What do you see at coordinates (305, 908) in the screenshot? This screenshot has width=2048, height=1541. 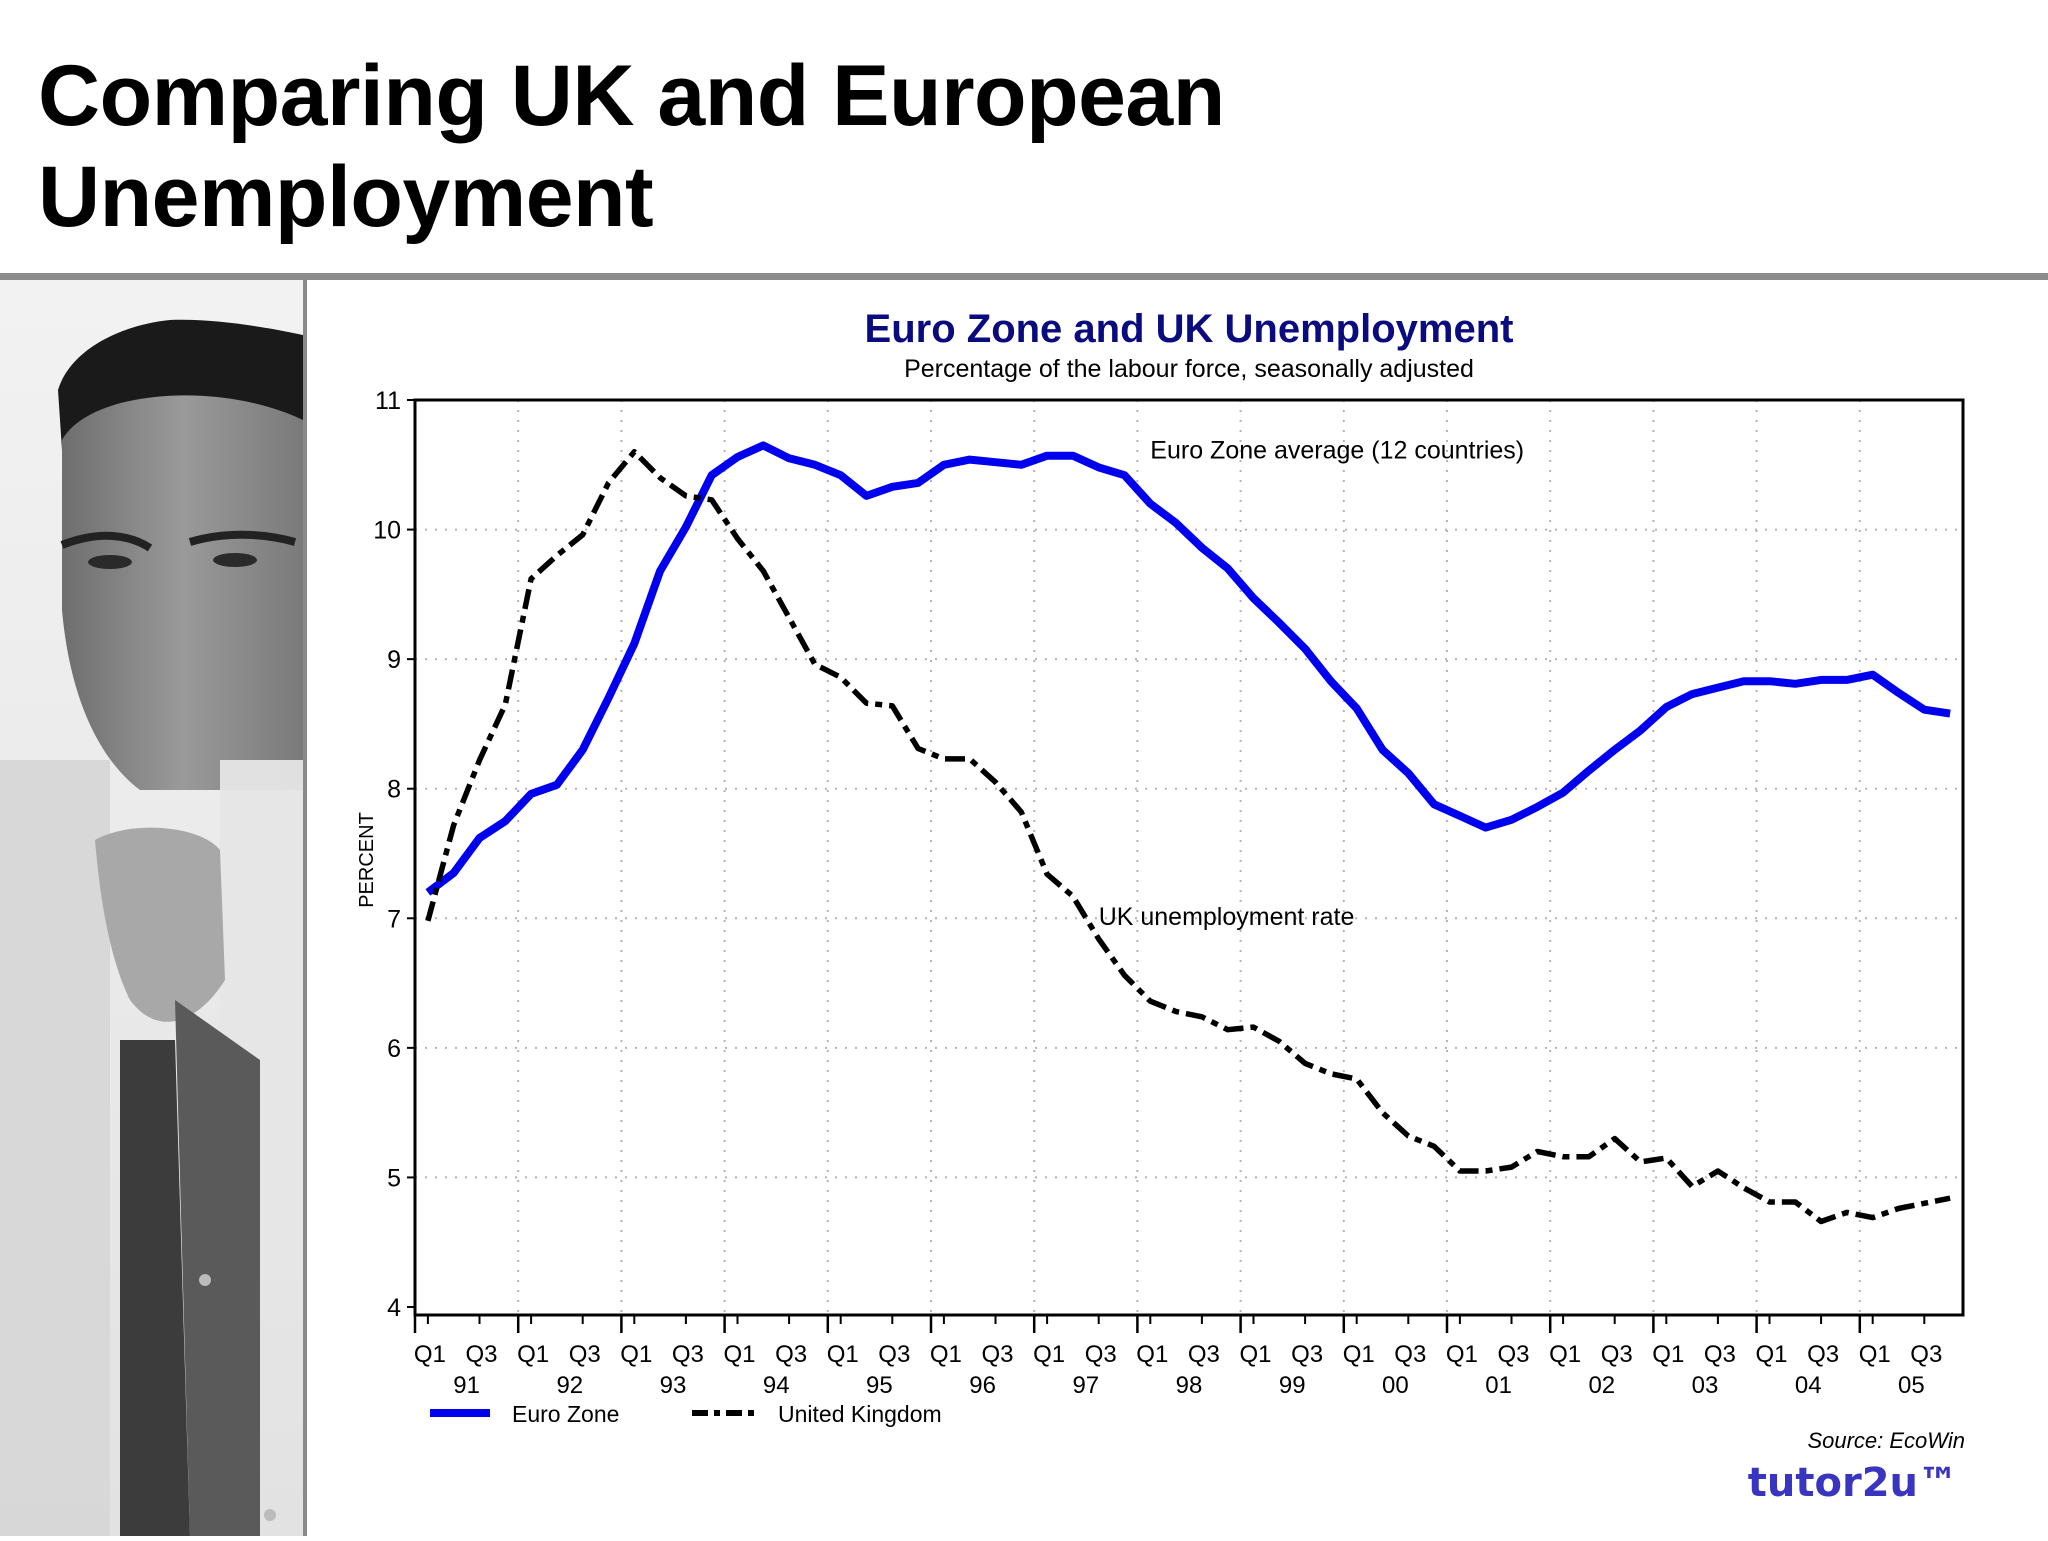 I see `photo-divider` at bounding box center [305, 908].